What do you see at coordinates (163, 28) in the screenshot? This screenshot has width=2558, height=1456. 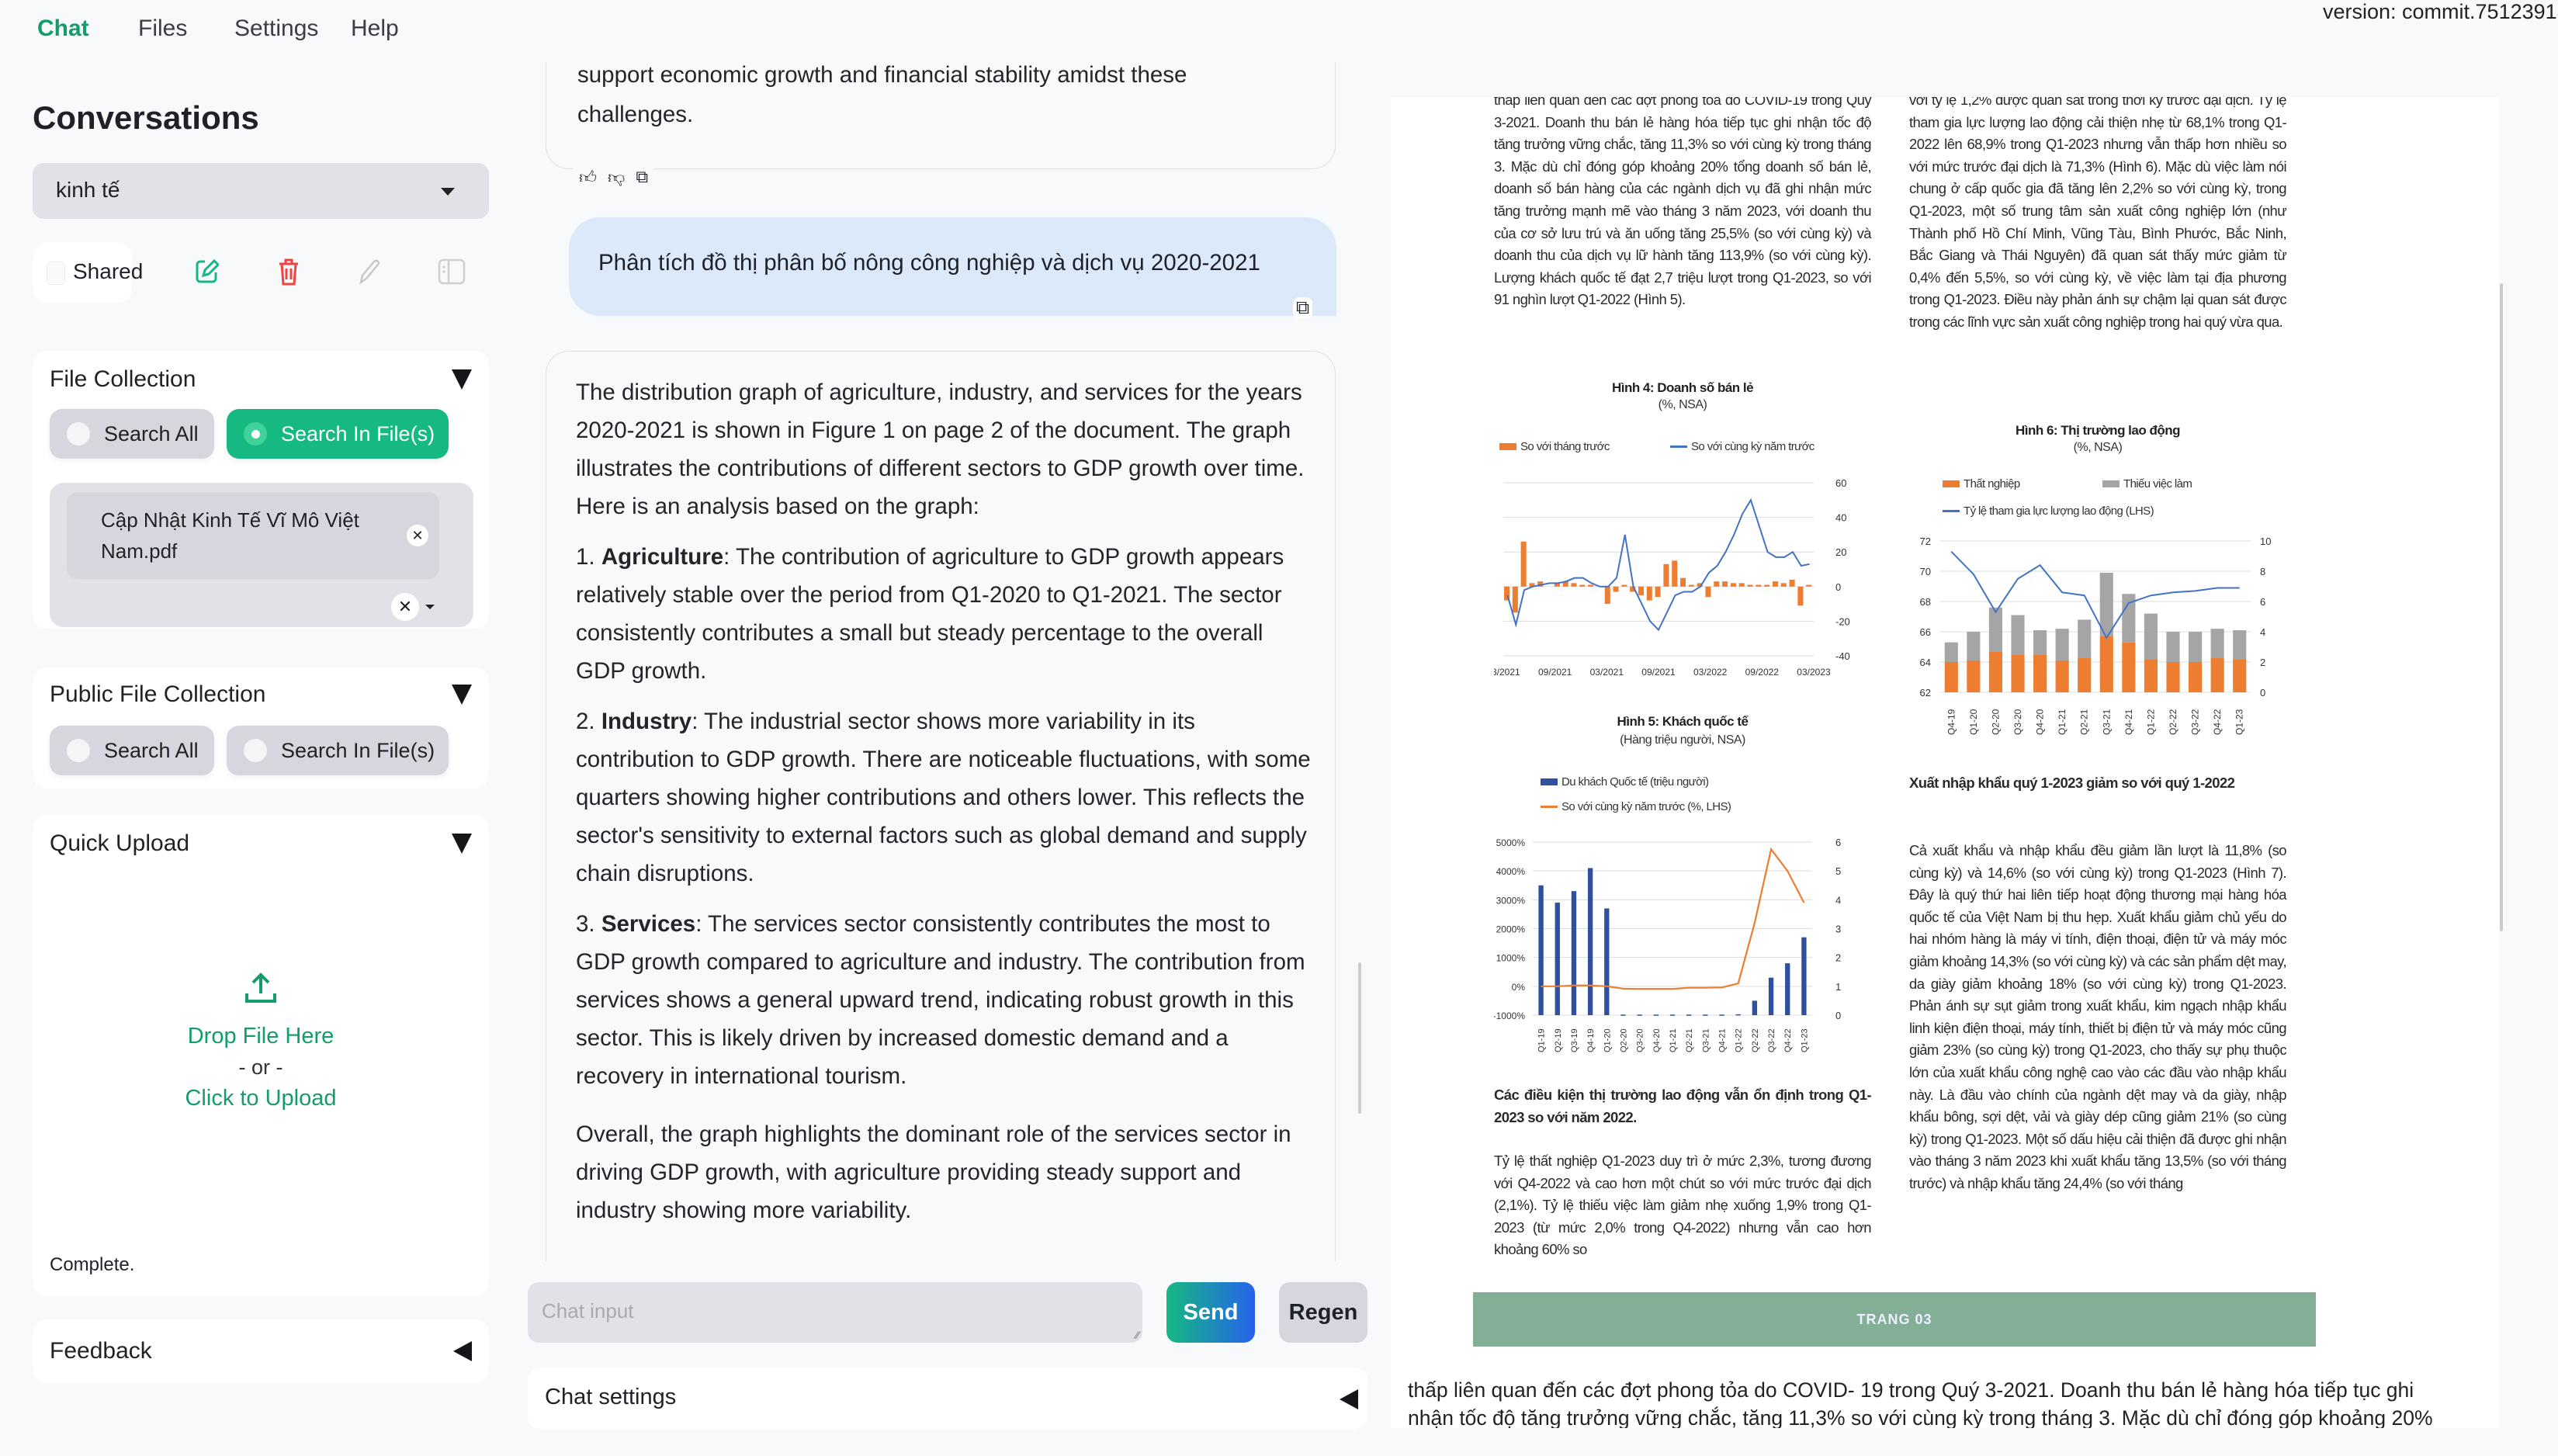 I see `tab-files: Files` at bounding box center [163, 28].